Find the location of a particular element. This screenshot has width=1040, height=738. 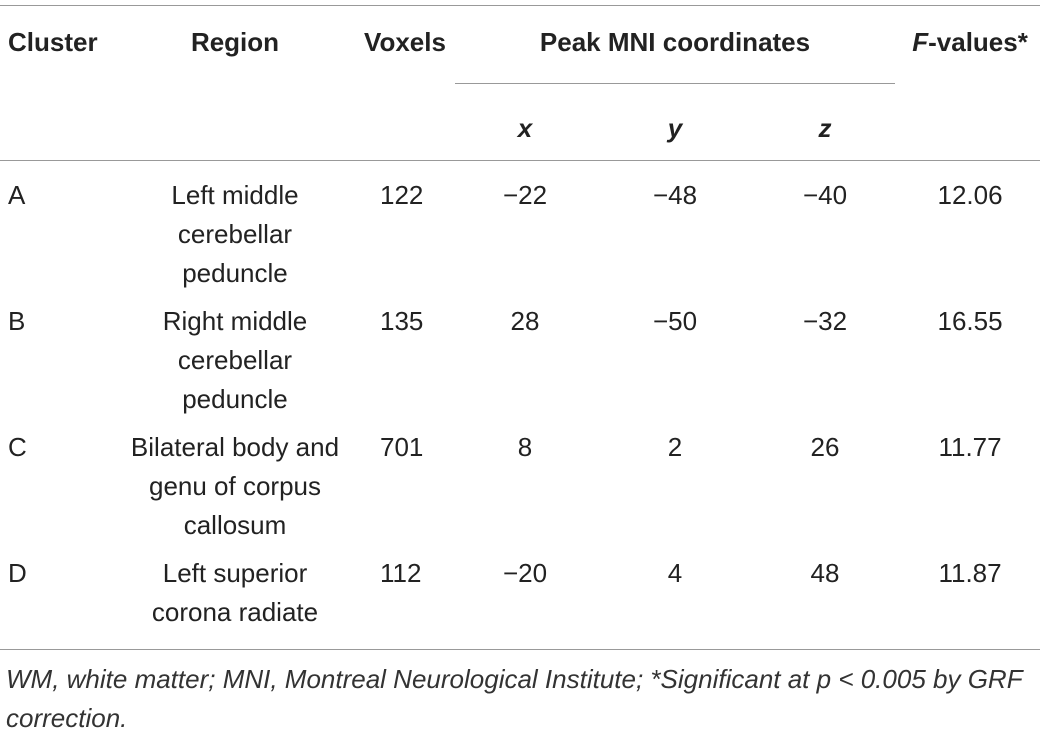

header-text: Peak MNI coordinates is located at coordinates (675, 53).